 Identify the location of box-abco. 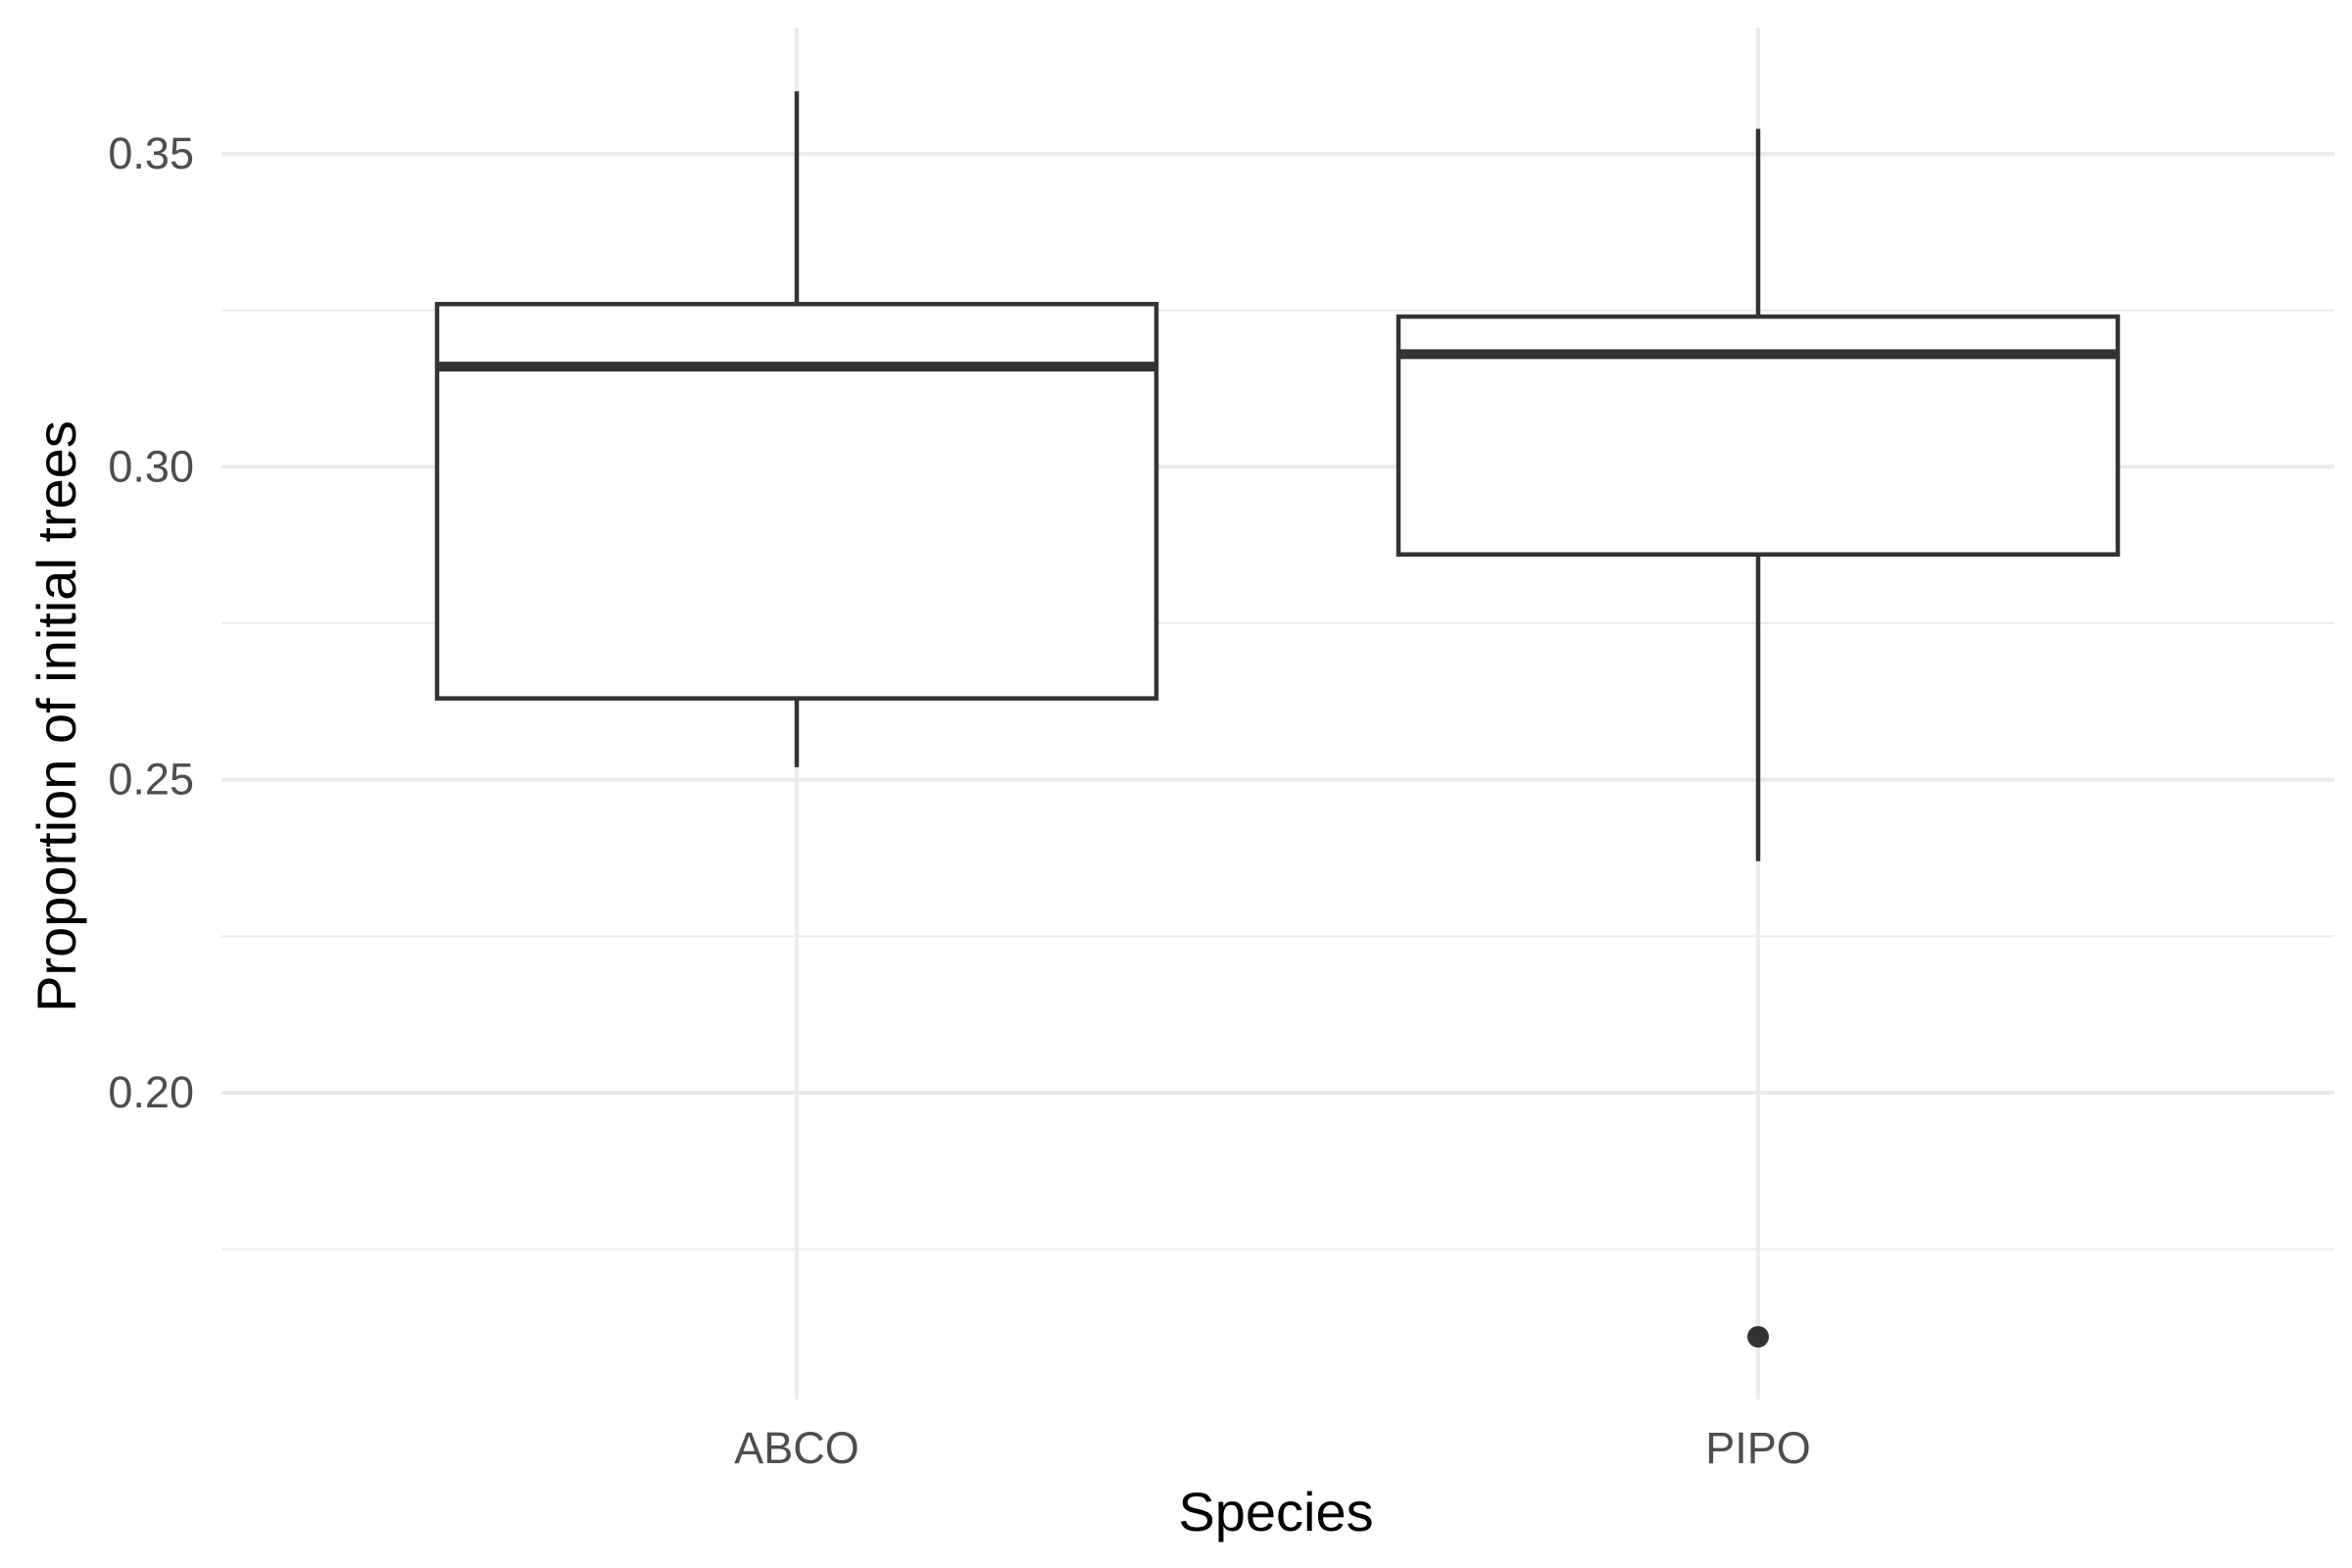
(796, 429).